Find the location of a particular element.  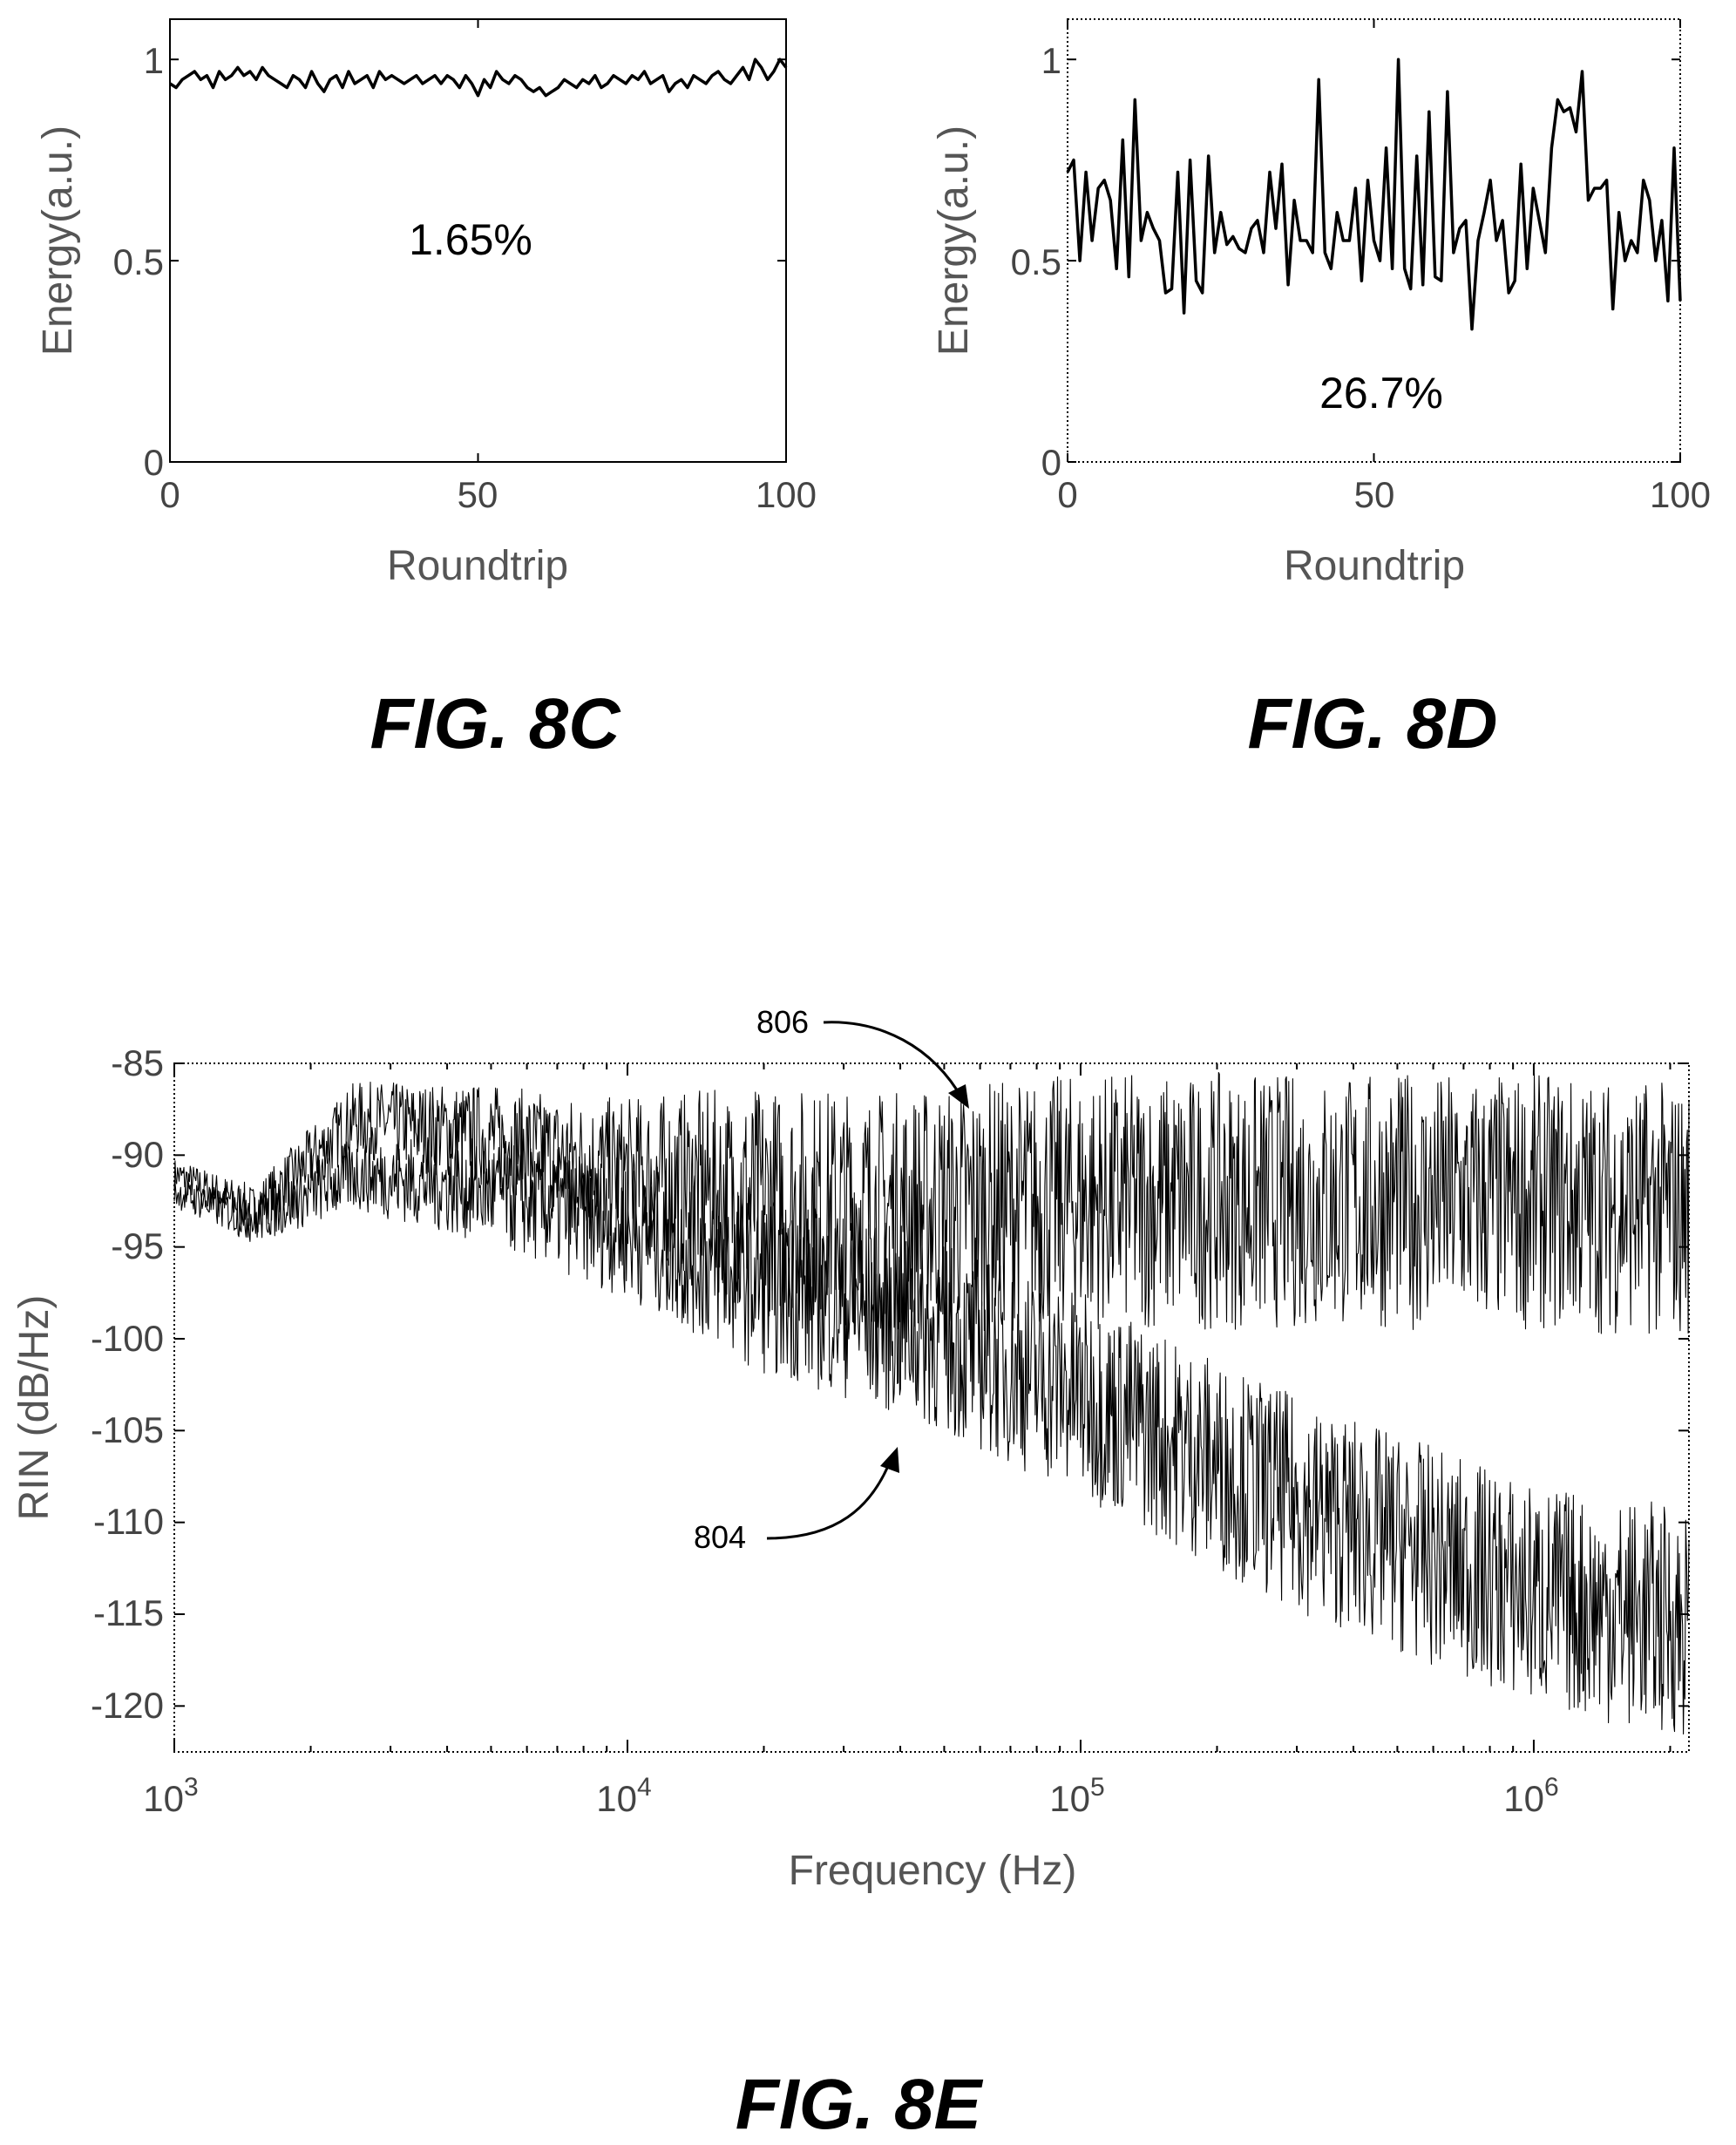

series-line-8c is located at coordinates (478, 78).